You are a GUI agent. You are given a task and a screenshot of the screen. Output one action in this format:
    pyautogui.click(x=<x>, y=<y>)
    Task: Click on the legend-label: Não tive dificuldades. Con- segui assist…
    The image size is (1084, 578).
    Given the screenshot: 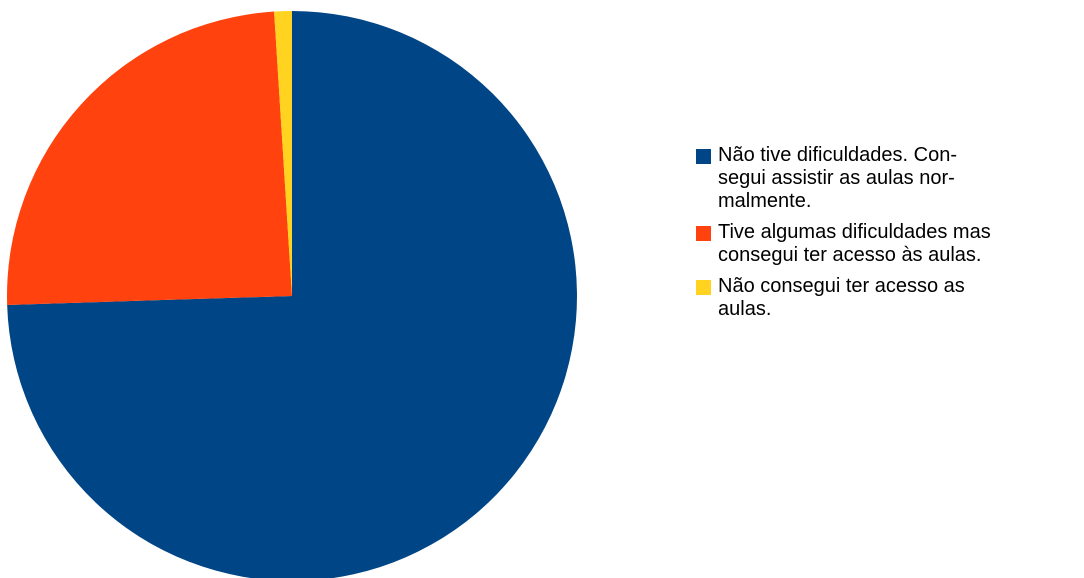 What is the action you would take?
    pyautogui.click(x=838, y=178)
    